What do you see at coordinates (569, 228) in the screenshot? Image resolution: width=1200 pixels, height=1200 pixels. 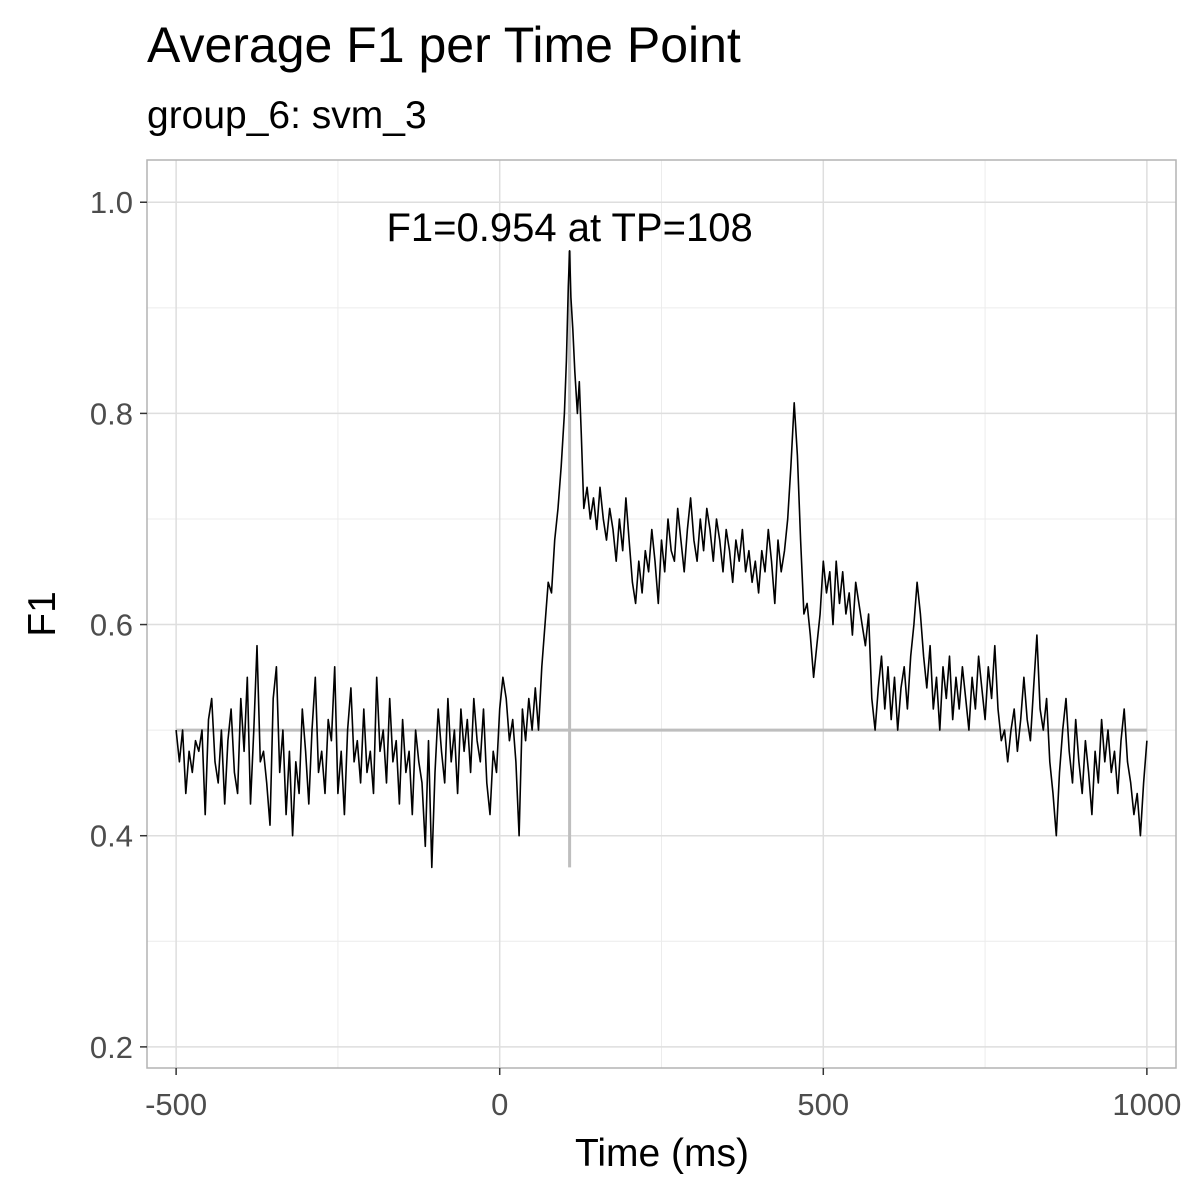 I see `peak-annotation: F1=0.954 at TP=108` at bounding box center [569, 228].